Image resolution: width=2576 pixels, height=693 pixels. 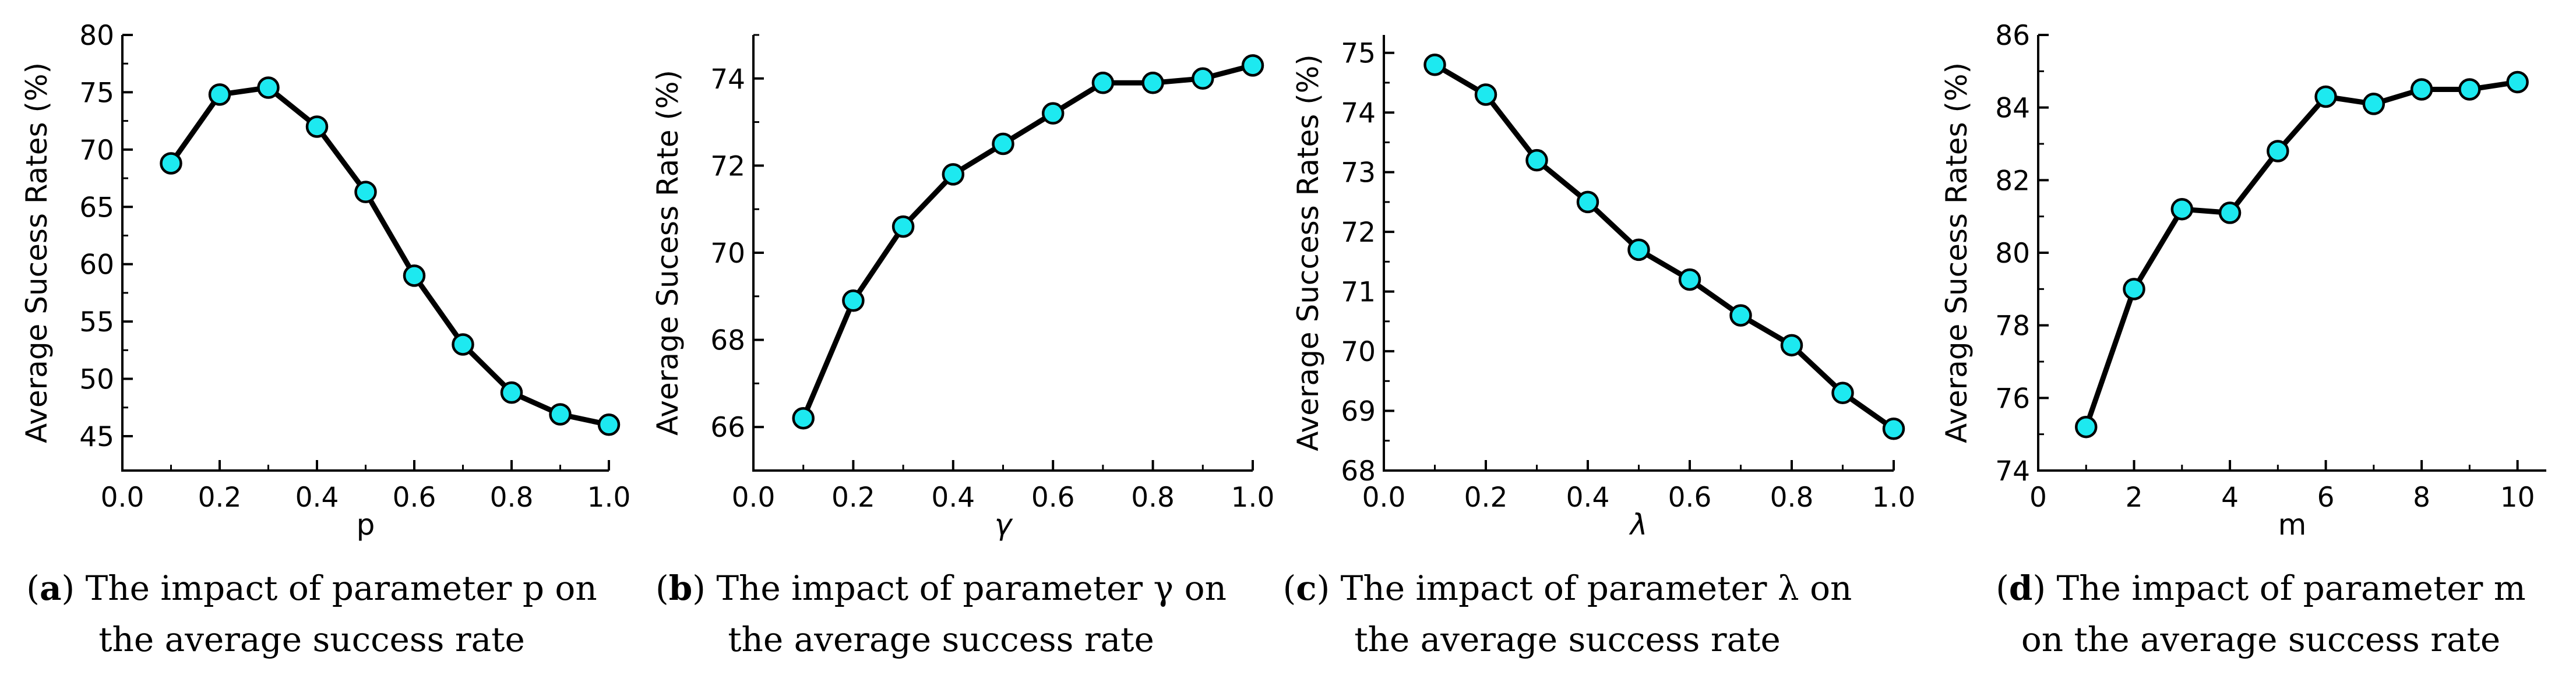 What do you see at coordinates (1597, 588) in the screenshot?
I see `caption-text: The impact of parameter λ on` at bounding box center [1597, 588].